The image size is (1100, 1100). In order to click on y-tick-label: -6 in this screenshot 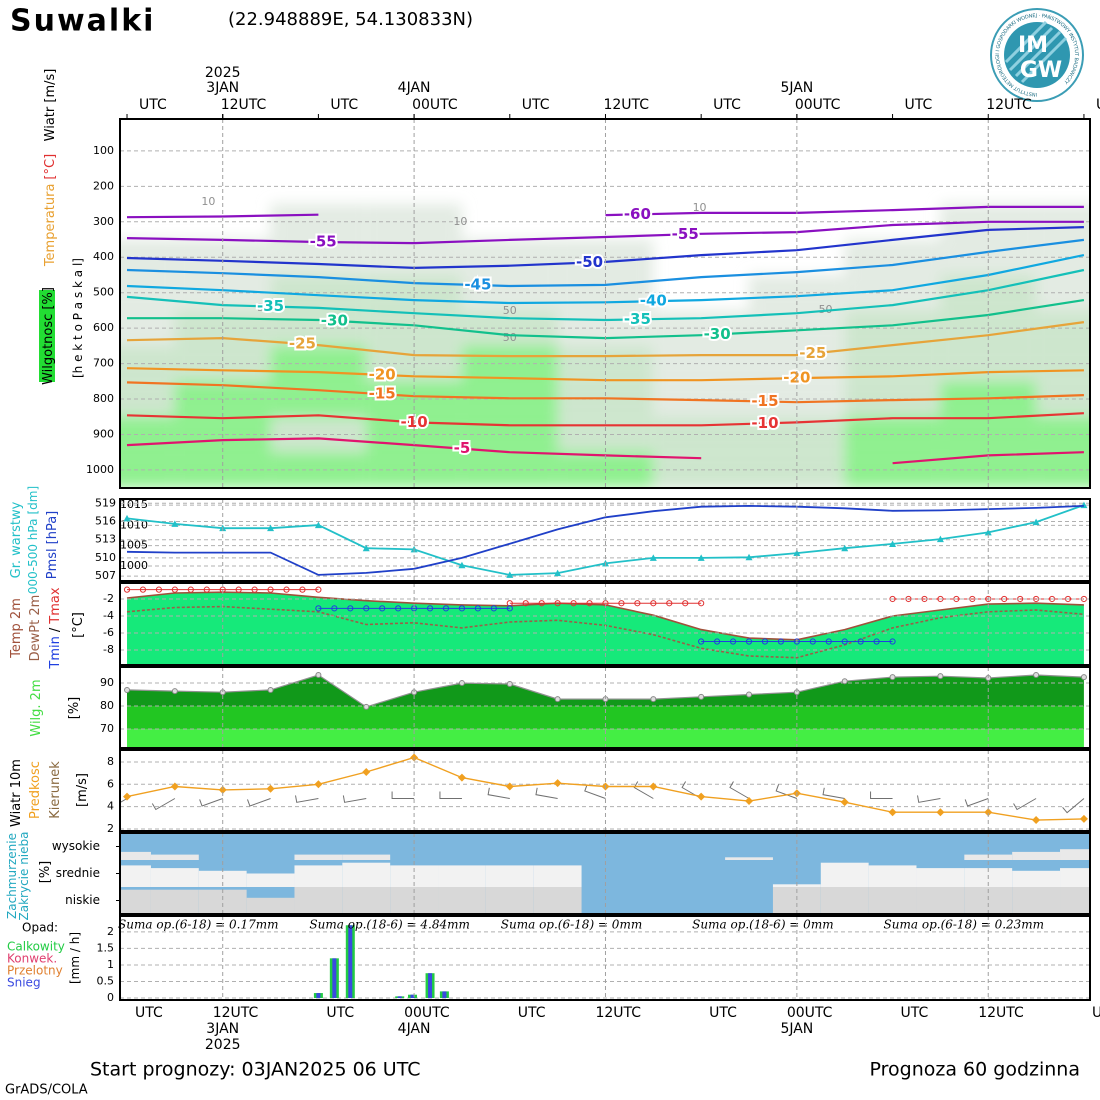, I will do `click(108, 632)`.